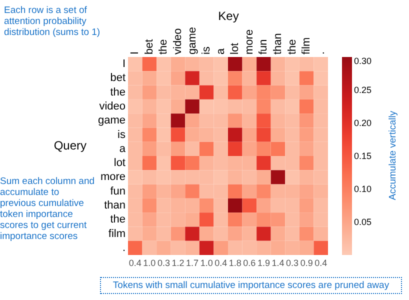 This screenshot has width=409, height=300. I want to click on text: 1.9, so click(263, 263).